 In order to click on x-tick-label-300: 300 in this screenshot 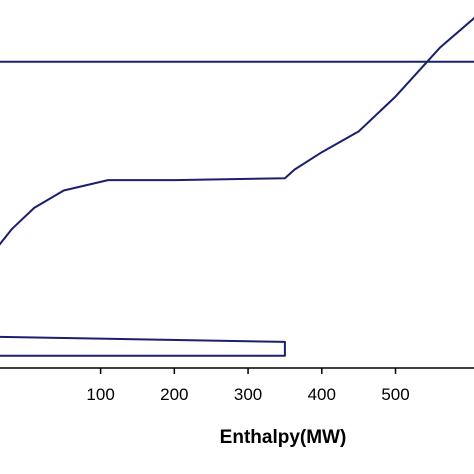, I will do `click(248, 394)`.